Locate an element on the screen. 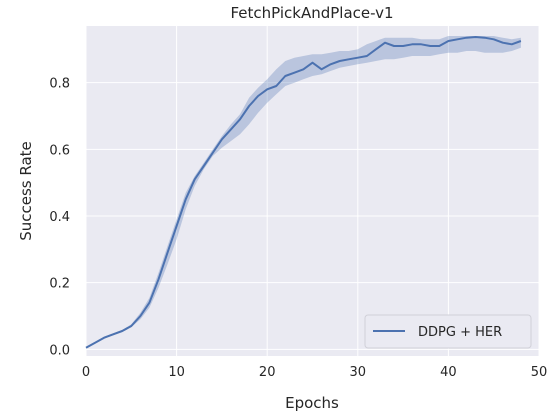 This screenshot has width=553, height=417. chart-title: FetchPickAndPlace-v1 is located at coordinates (311, 13).